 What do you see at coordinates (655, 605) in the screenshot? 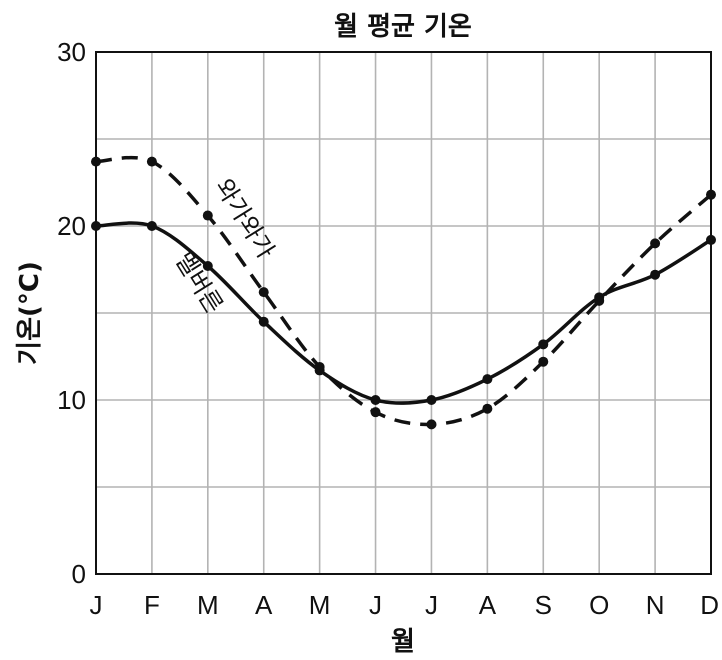
I see `x-tick-label: N` at bounding box center [655, 605].